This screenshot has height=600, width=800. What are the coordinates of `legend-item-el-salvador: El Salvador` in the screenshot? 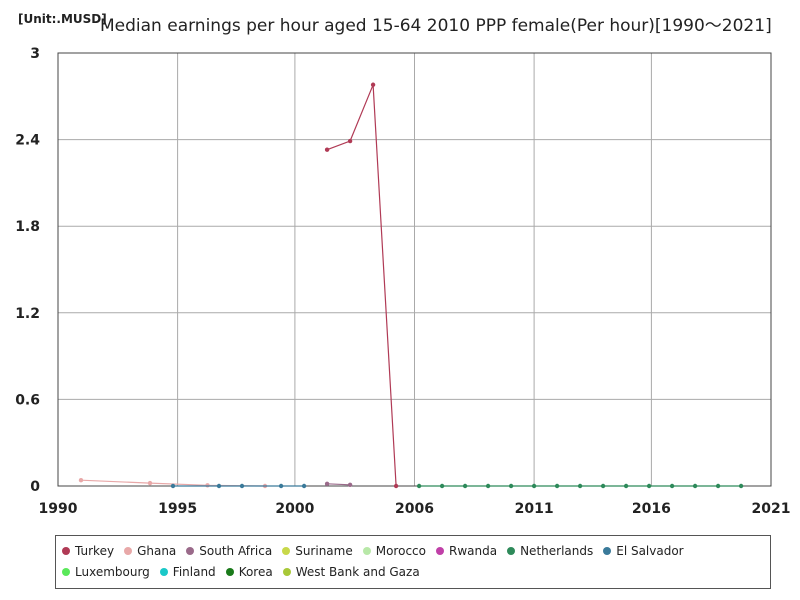 It's located at (643, 550).